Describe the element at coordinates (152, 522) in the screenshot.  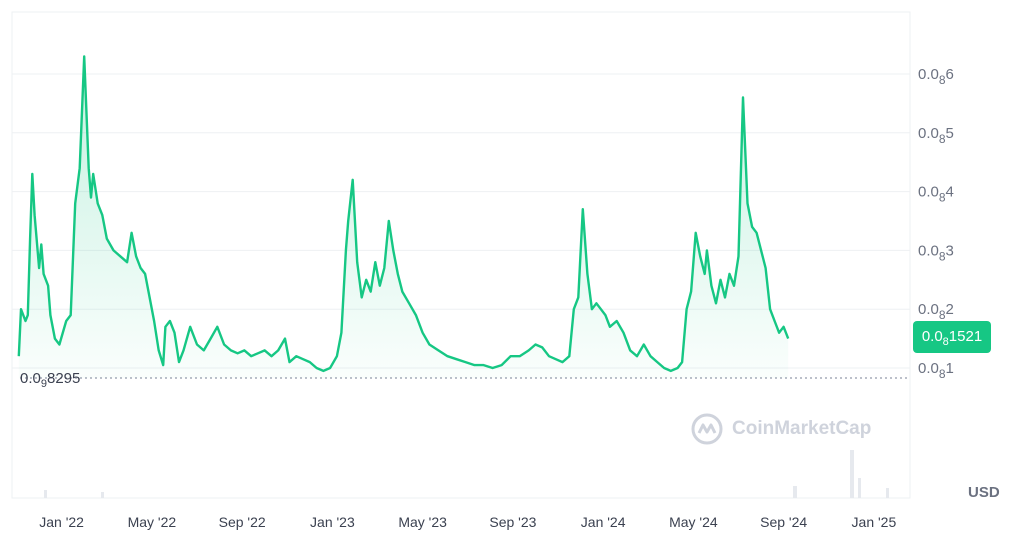
I see `x-tick-label: May '22` at that location.